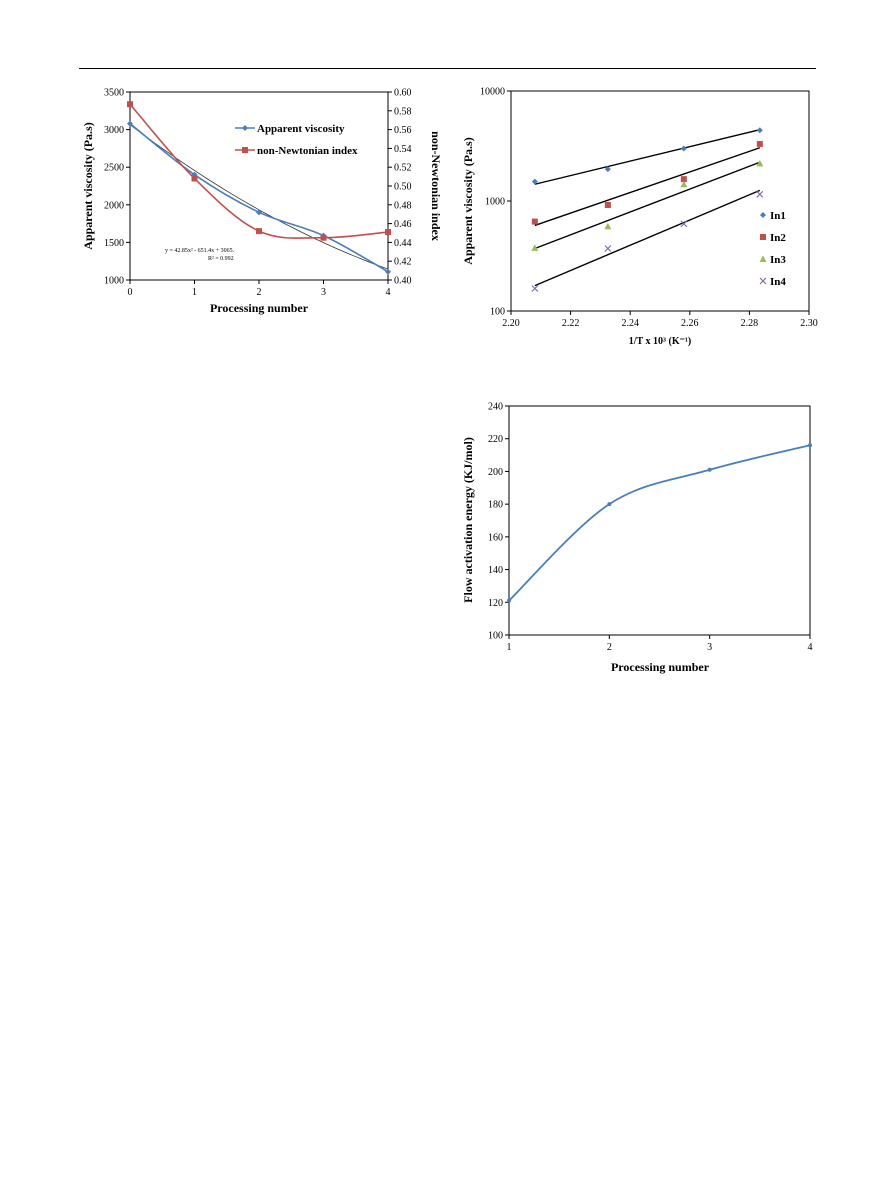  Describe the element at coordinates (809, 323) in the screenshot. I see `x-tick-label: 2.30` at that location.